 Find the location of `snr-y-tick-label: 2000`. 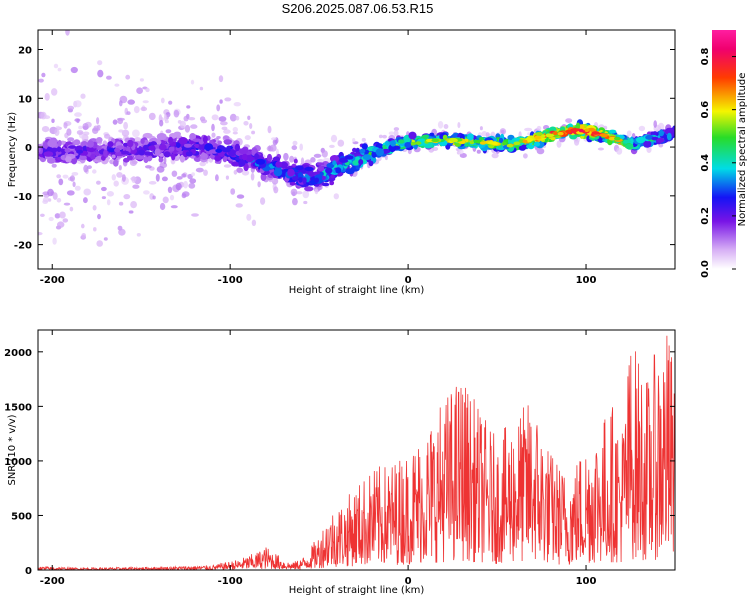

snr-y-tick-label: 2000 is located at coordinates (18, 353).